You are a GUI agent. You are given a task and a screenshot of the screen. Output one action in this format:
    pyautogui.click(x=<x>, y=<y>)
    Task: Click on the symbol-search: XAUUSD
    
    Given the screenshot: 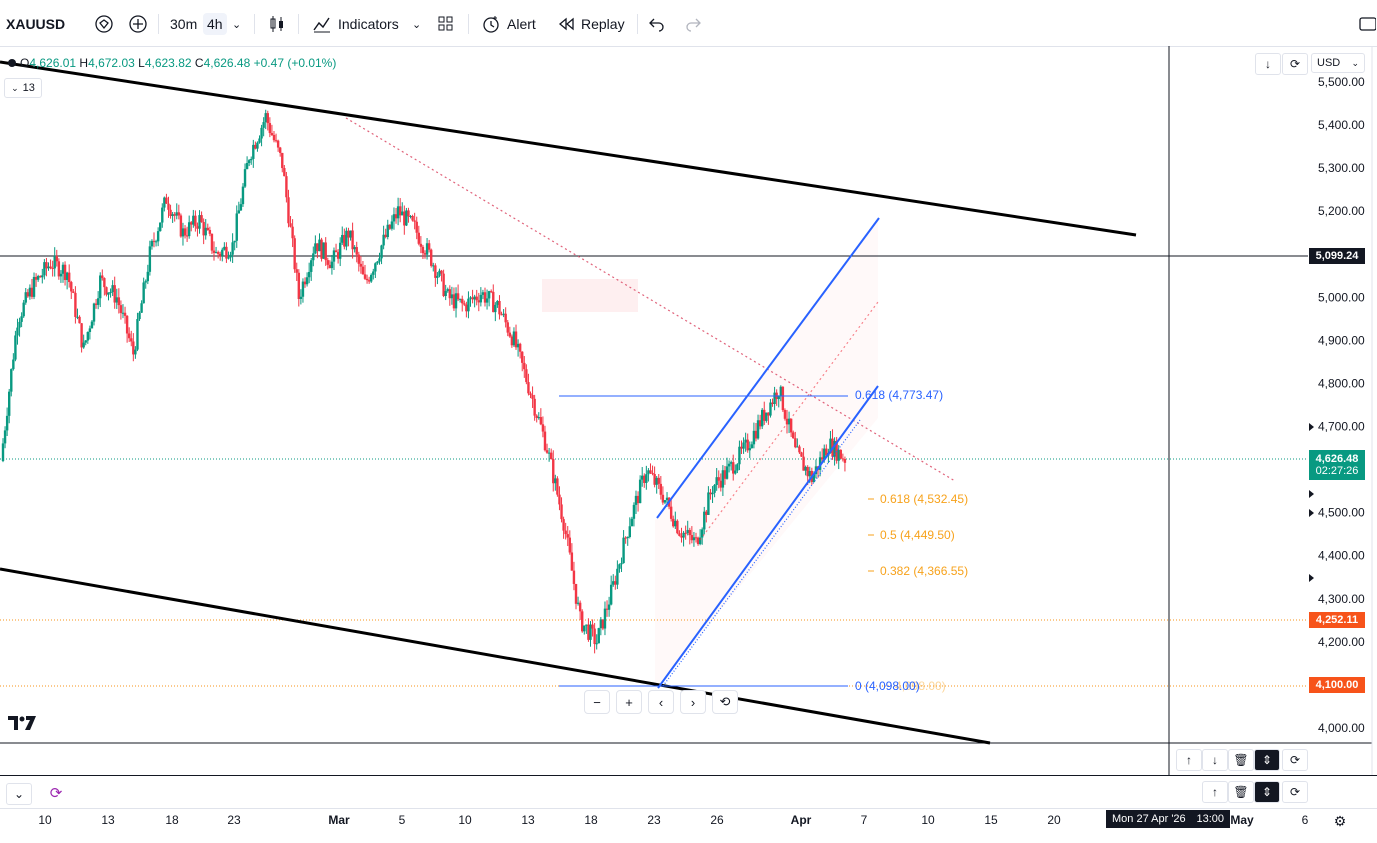 What is the action you would take?
    pyautogui.click(x=36, y=24)
    